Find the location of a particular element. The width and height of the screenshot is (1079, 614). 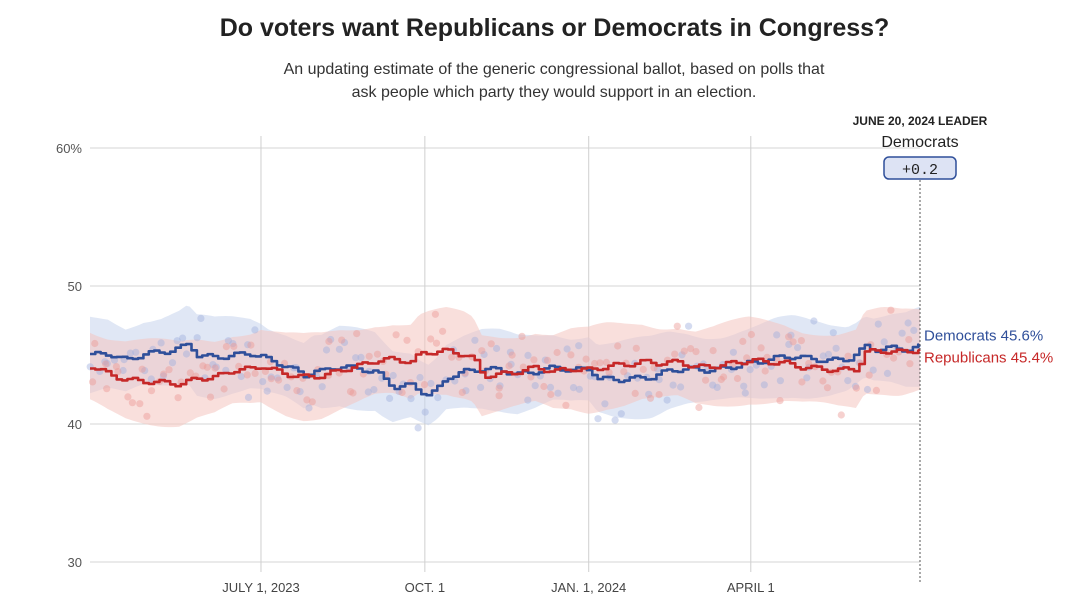

leader-party: Democrats is located at coordinates (919, 142).